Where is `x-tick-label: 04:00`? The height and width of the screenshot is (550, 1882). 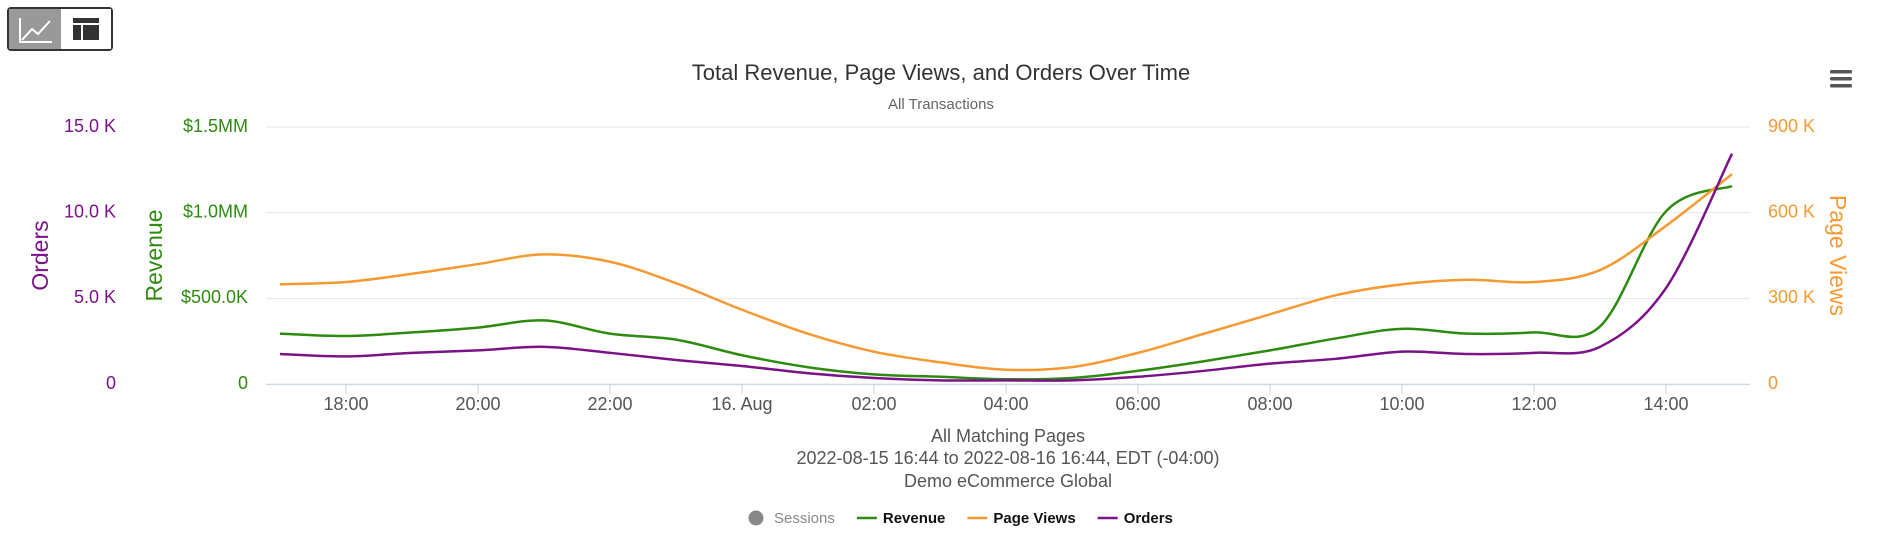
x-tick-label: 04:00 is located at coordinates (1005, 404).